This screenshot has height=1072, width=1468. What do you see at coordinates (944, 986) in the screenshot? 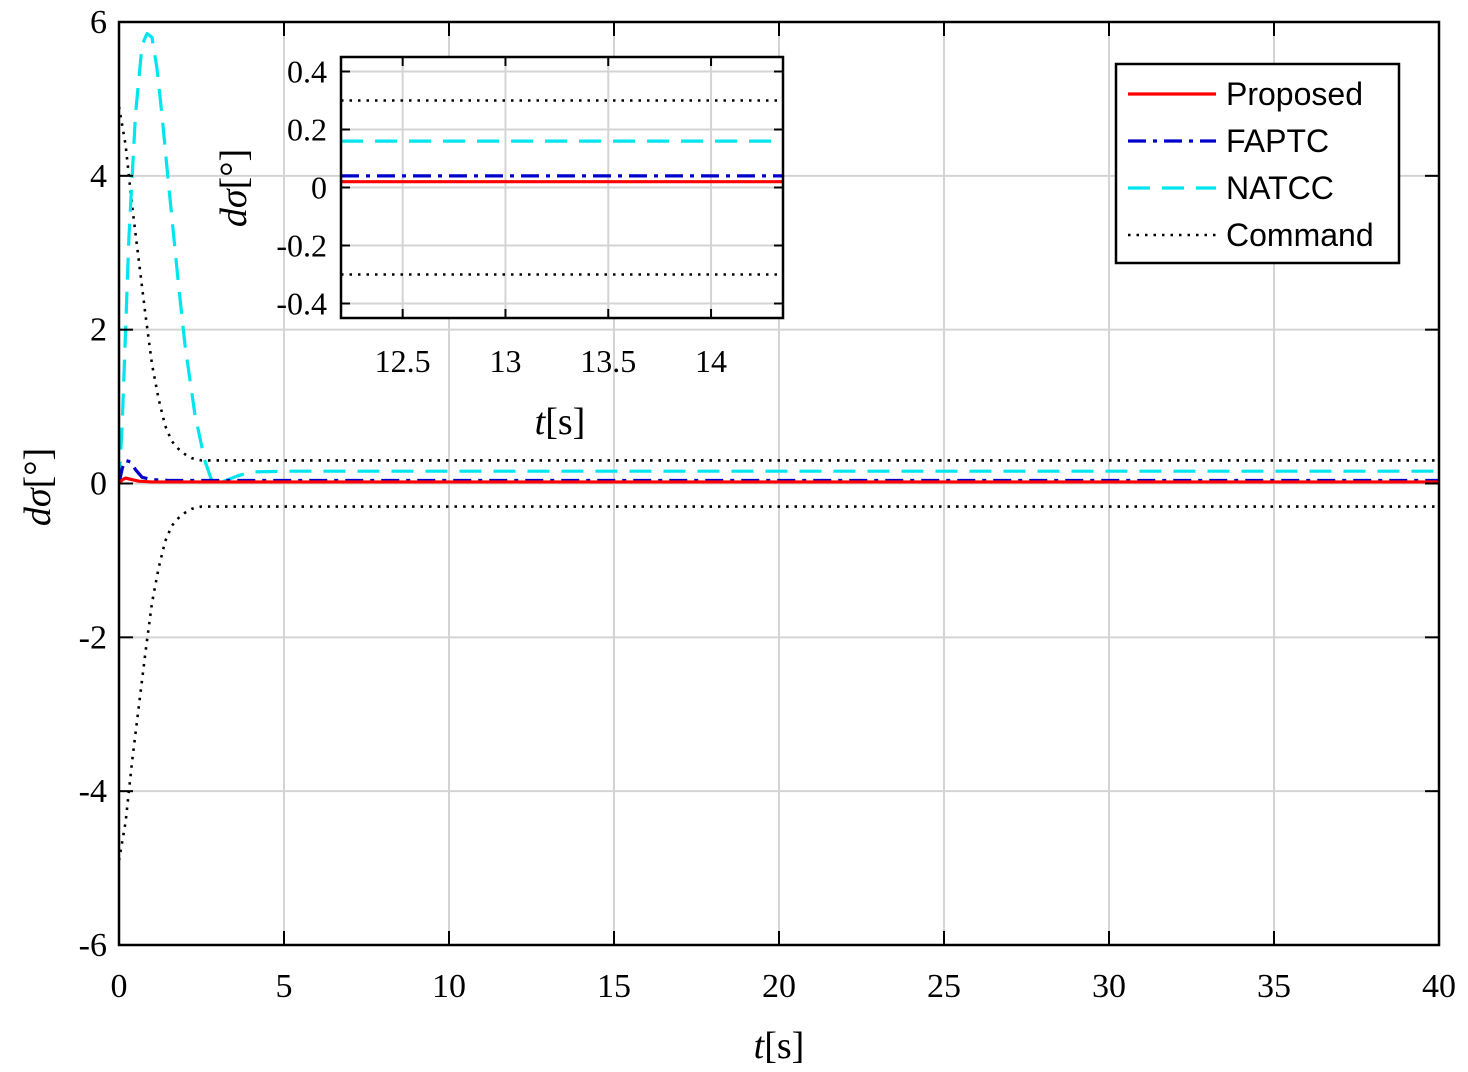
I see `main-x-tick-label: 25` at bounding box center [944, 986].